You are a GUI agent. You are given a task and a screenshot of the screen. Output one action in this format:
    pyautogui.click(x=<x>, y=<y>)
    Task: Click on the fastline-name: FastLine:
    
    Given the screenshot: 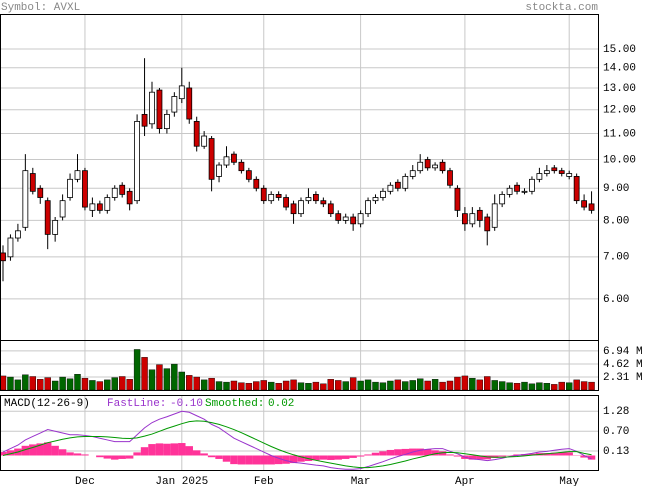 What is the action you would take?
    pyautogui.click(x=136, y=404)
    